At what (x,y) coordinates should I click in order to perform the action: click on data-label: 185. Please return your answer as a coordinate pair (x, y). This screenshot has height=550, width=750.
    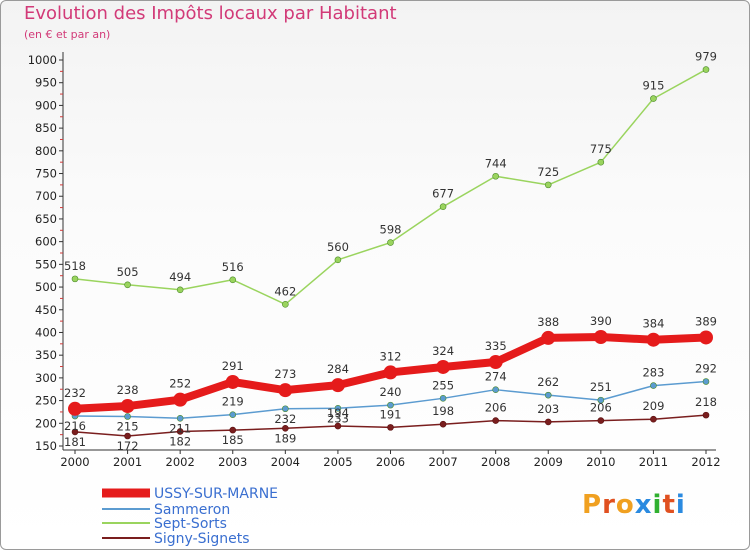
    Looking at the image, I should click on (233, 440).